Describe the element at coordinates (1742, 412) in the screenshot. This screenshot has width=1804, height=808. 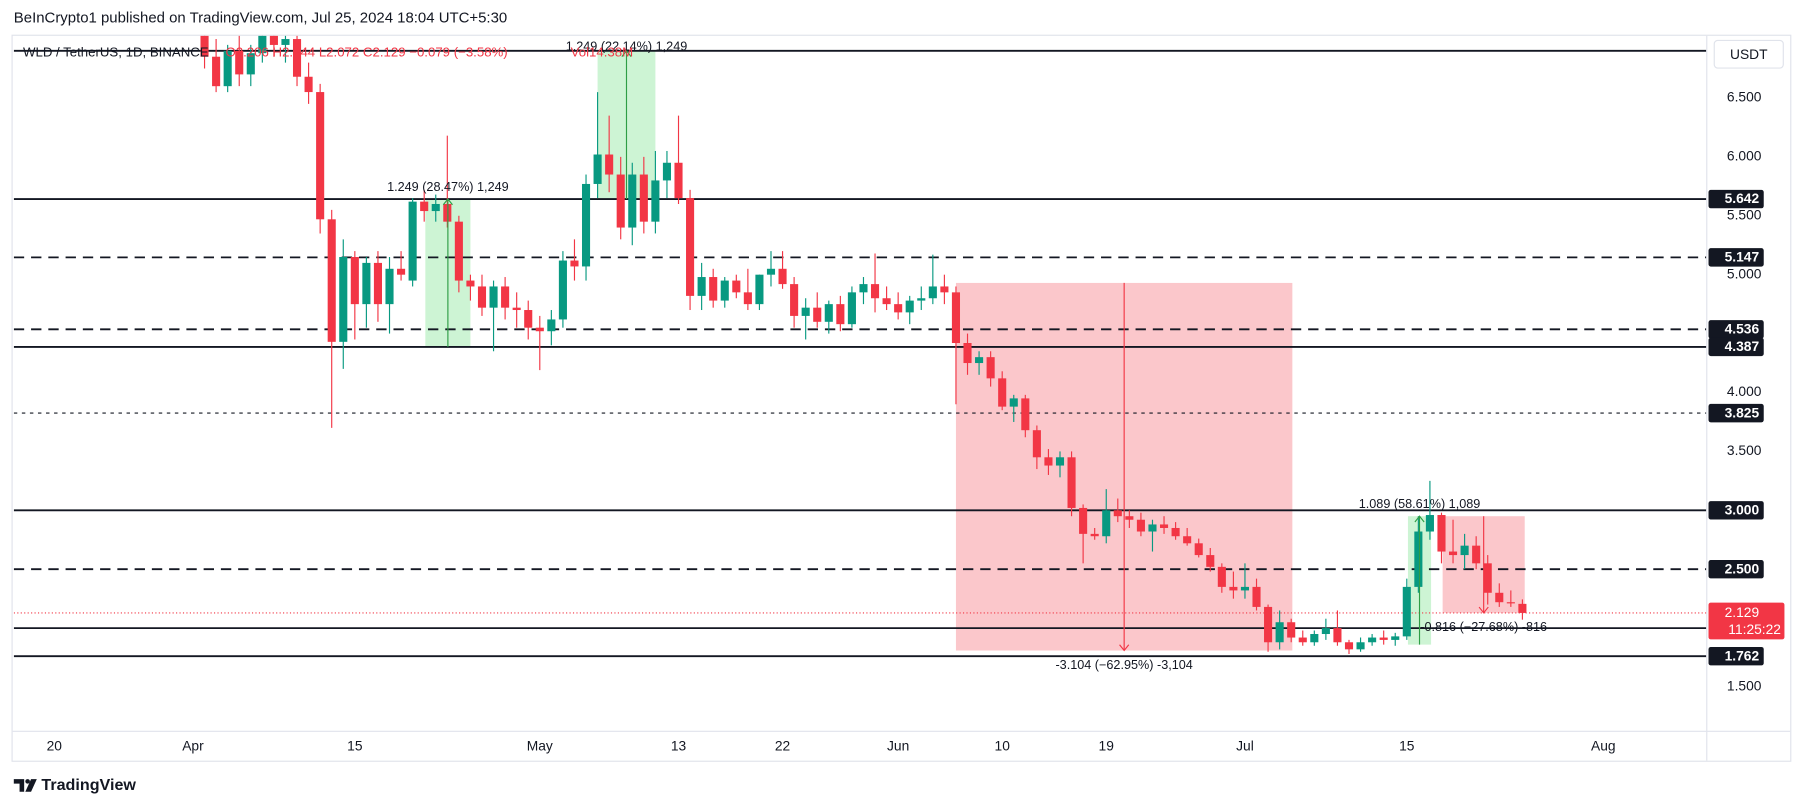
I see `level-label: 3.825` at that location.